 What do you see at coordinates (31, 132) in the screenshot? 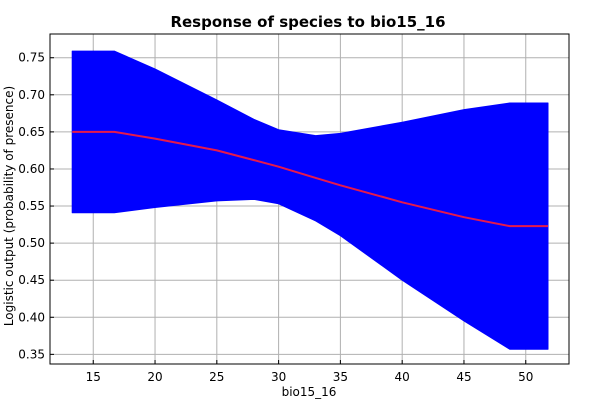
I see `y-tick-label: 0.65` at bounding box center [31, 132].